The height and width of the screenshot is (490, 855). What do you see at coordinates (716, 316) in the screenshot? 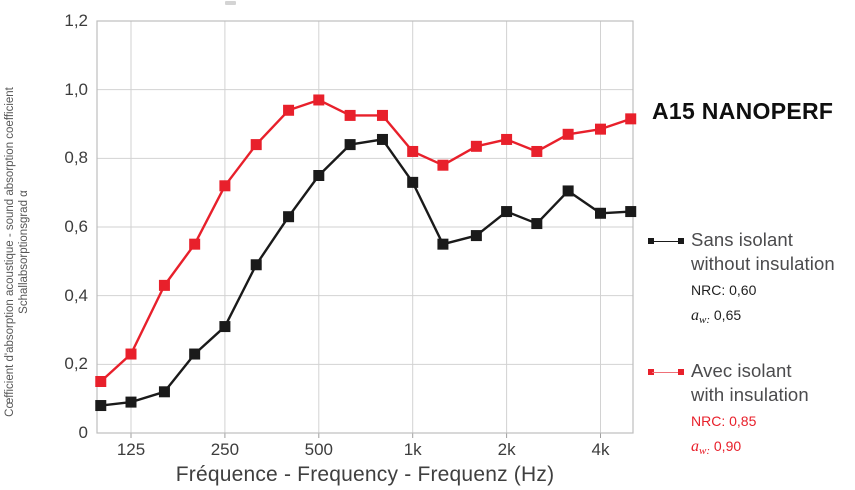
I see `aw-value: aw: 0,65` at bounding box center [716, 316].